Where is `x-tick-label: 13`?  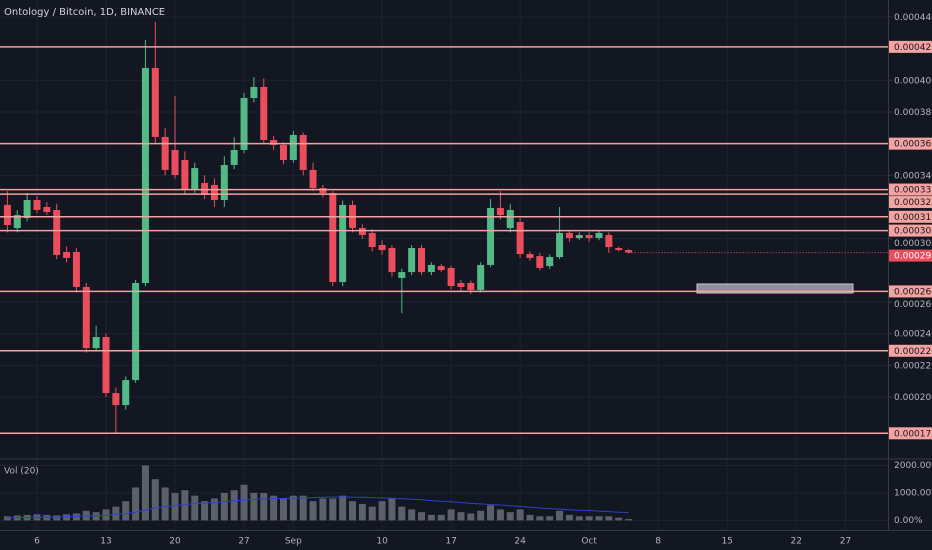 x-tick-label: 13 is located at coordinates (105, 542).